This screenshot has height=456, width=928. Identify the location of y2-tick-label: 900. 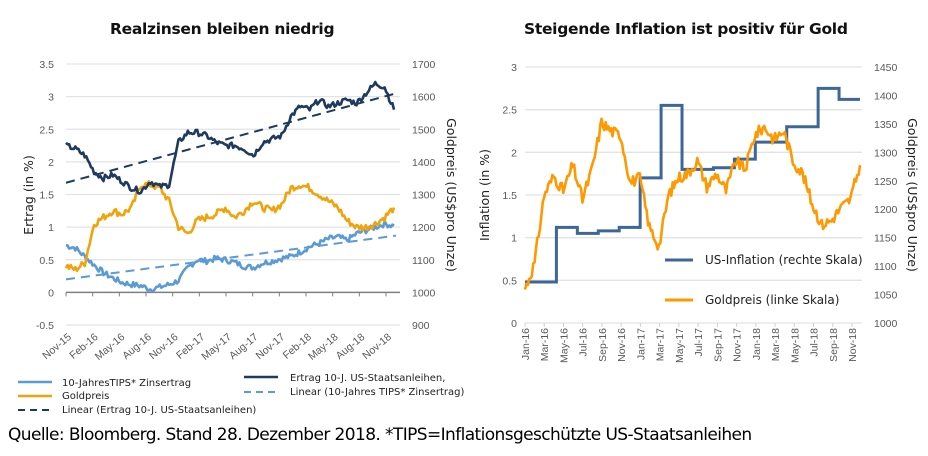
(421, 326).